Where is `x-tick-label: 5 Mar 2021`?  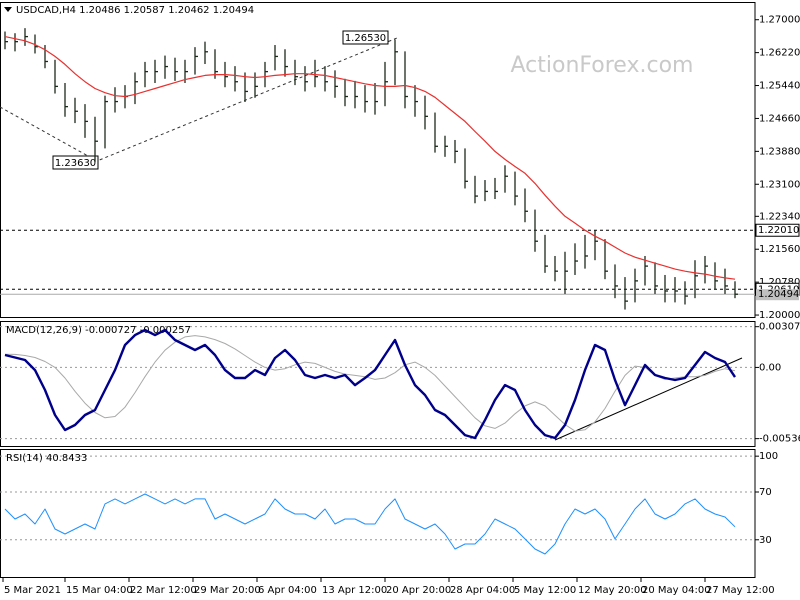 x-tick-label: 5 Mar 2021 is located at coordinates (32, 590).